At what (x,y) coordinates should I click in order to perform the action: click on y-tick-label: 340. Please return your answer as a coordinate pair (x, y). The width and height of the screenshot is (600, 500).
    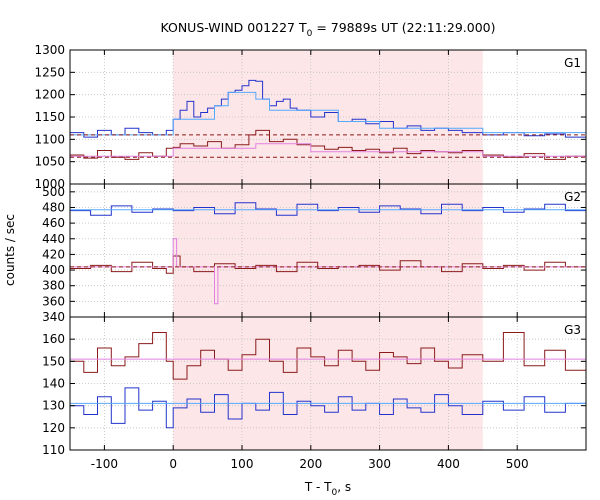
    Looking at the image, I should click on (53, 317).